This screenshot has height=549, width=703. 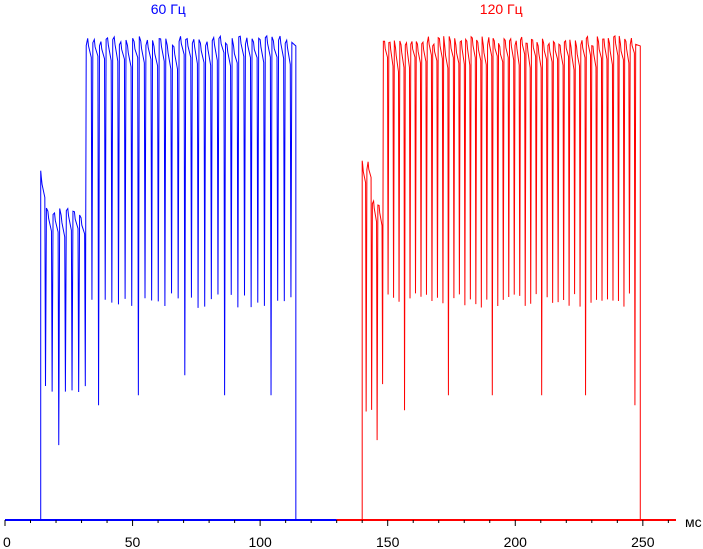 I want to click on x-tick-label: 150, so click(x=388, y=541).